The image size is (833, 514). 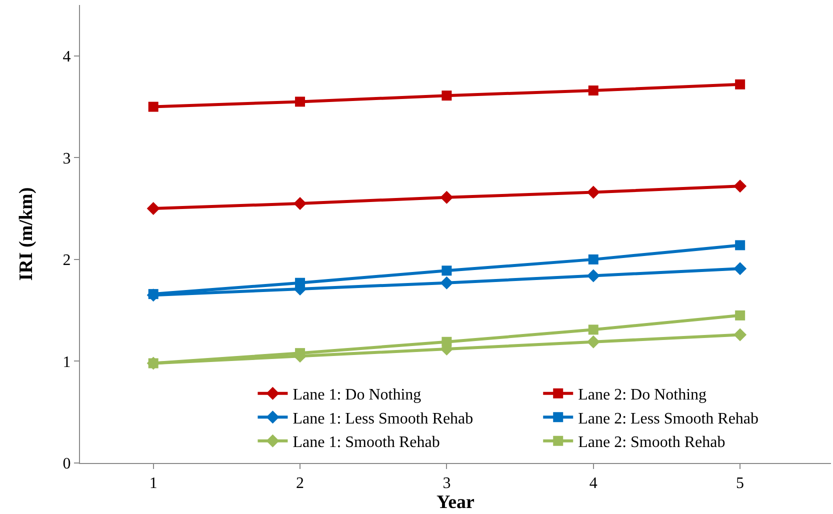 What do you see at coordinates (357, 395) in the screenshot?
I see `legend-label: Lane 1: Do Nothing` at bounding box center [357, 395].